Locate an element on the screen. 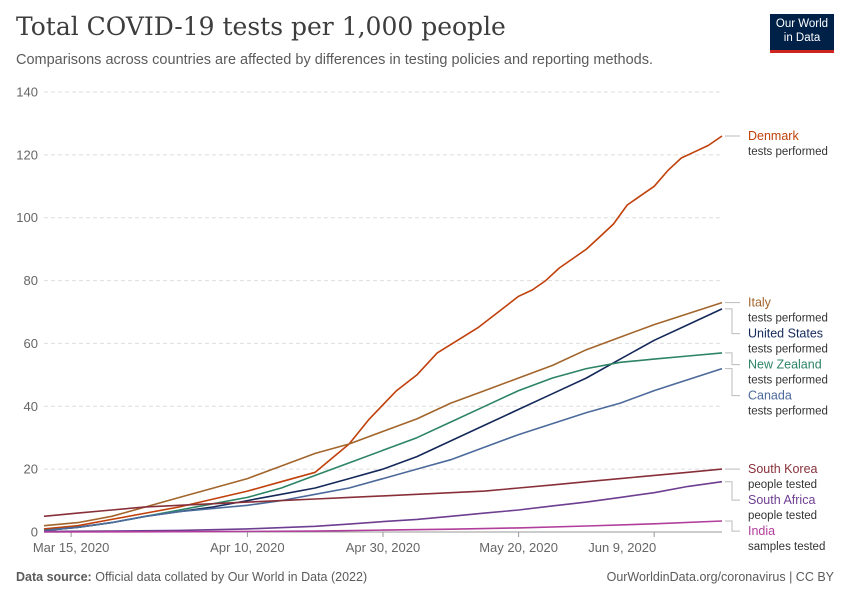  data-source-label: Data source: is located at coordinates (54, 577).